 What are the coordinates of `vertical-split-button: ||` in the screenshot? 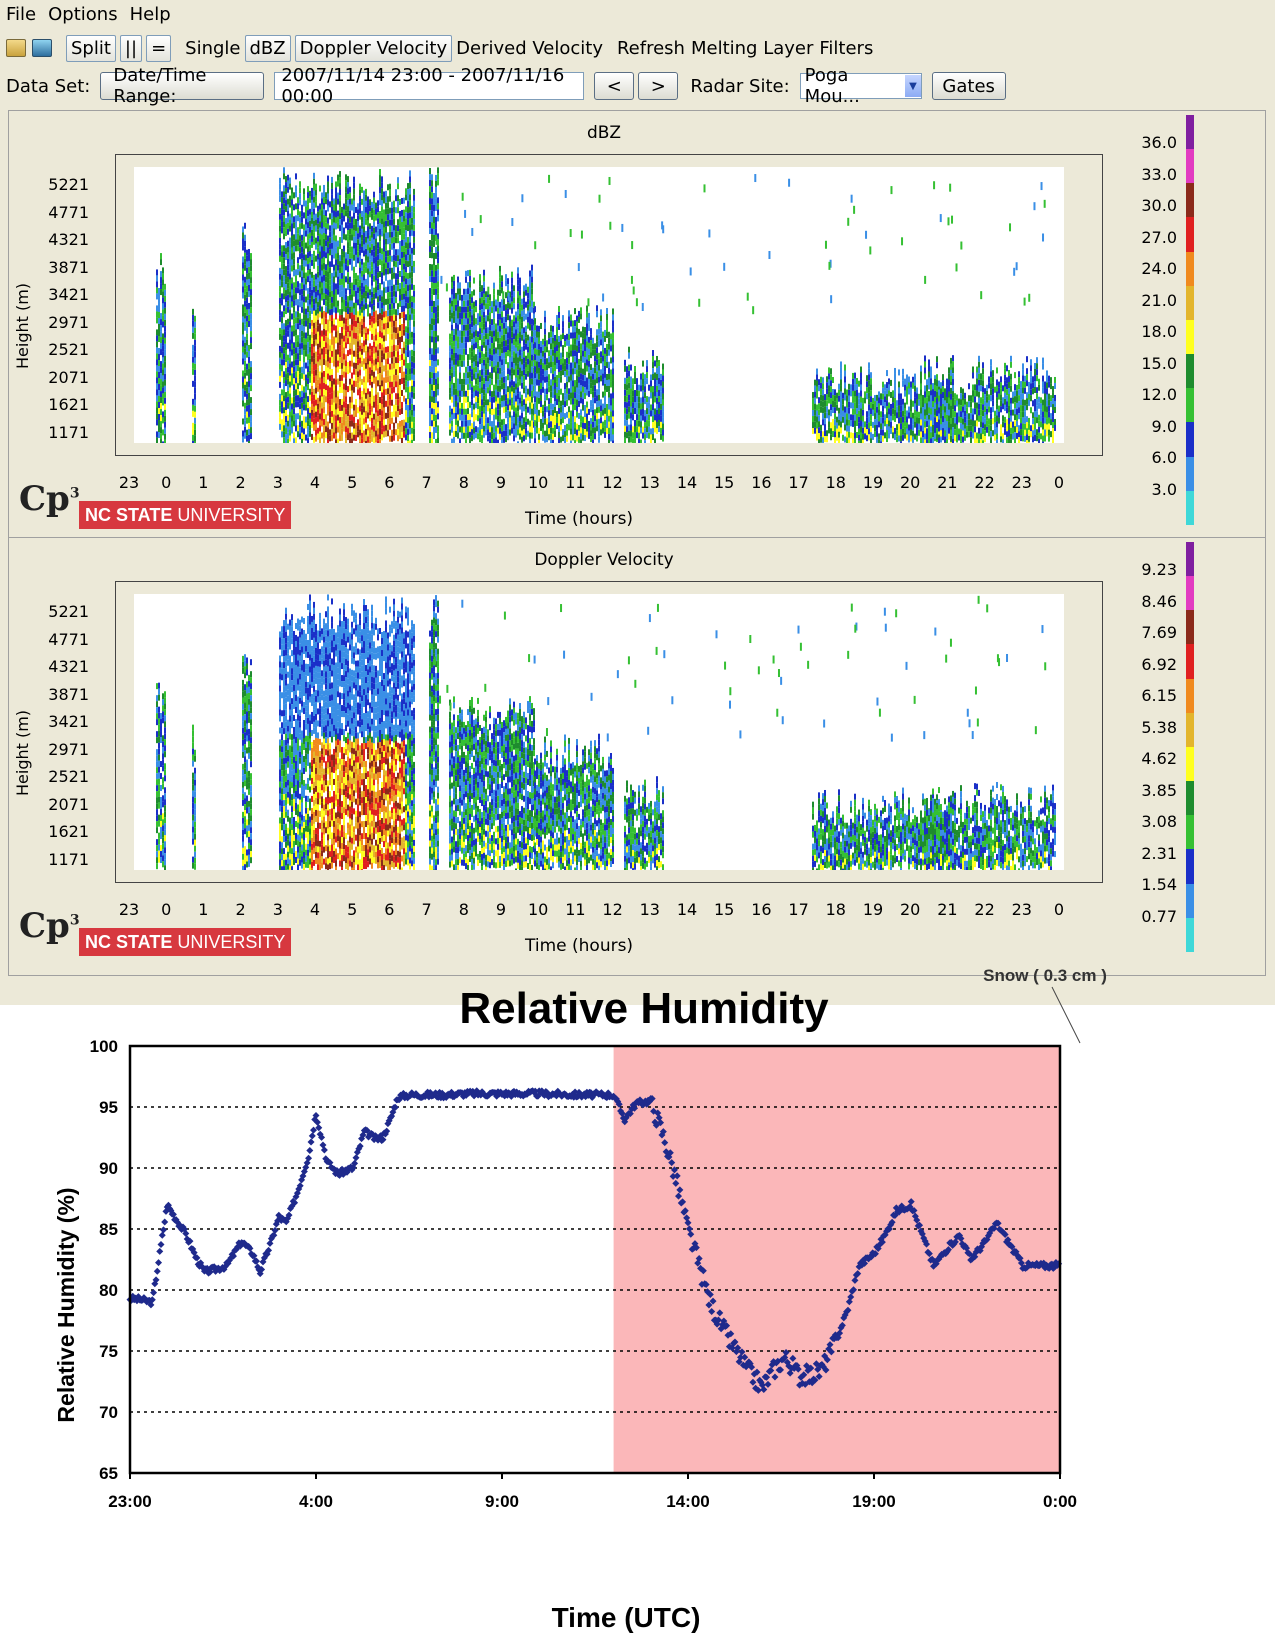 It's located at (131, 48).